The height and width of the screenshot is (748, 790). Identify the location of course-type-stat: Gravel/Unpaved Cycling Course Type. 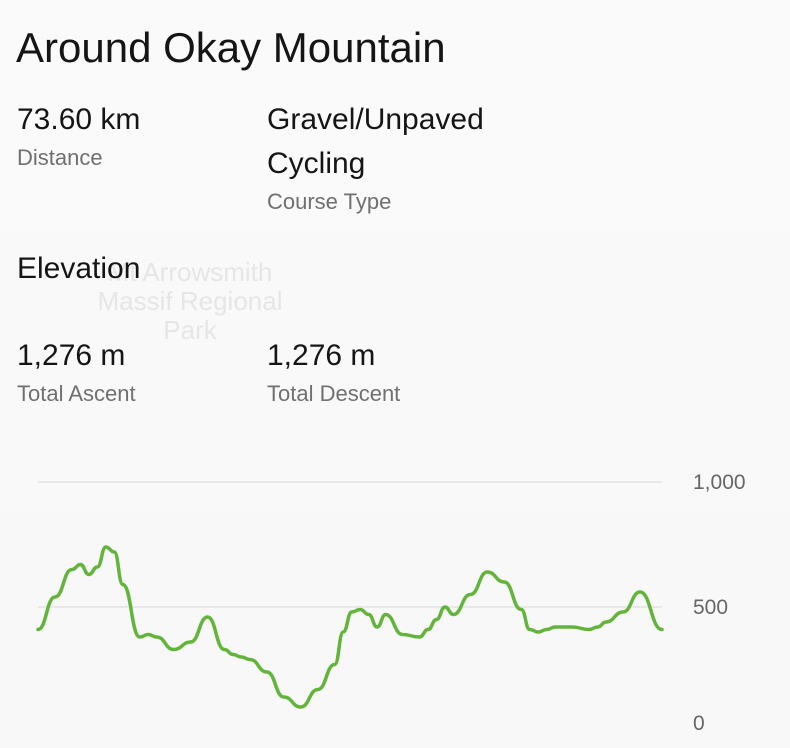
(402, 158).